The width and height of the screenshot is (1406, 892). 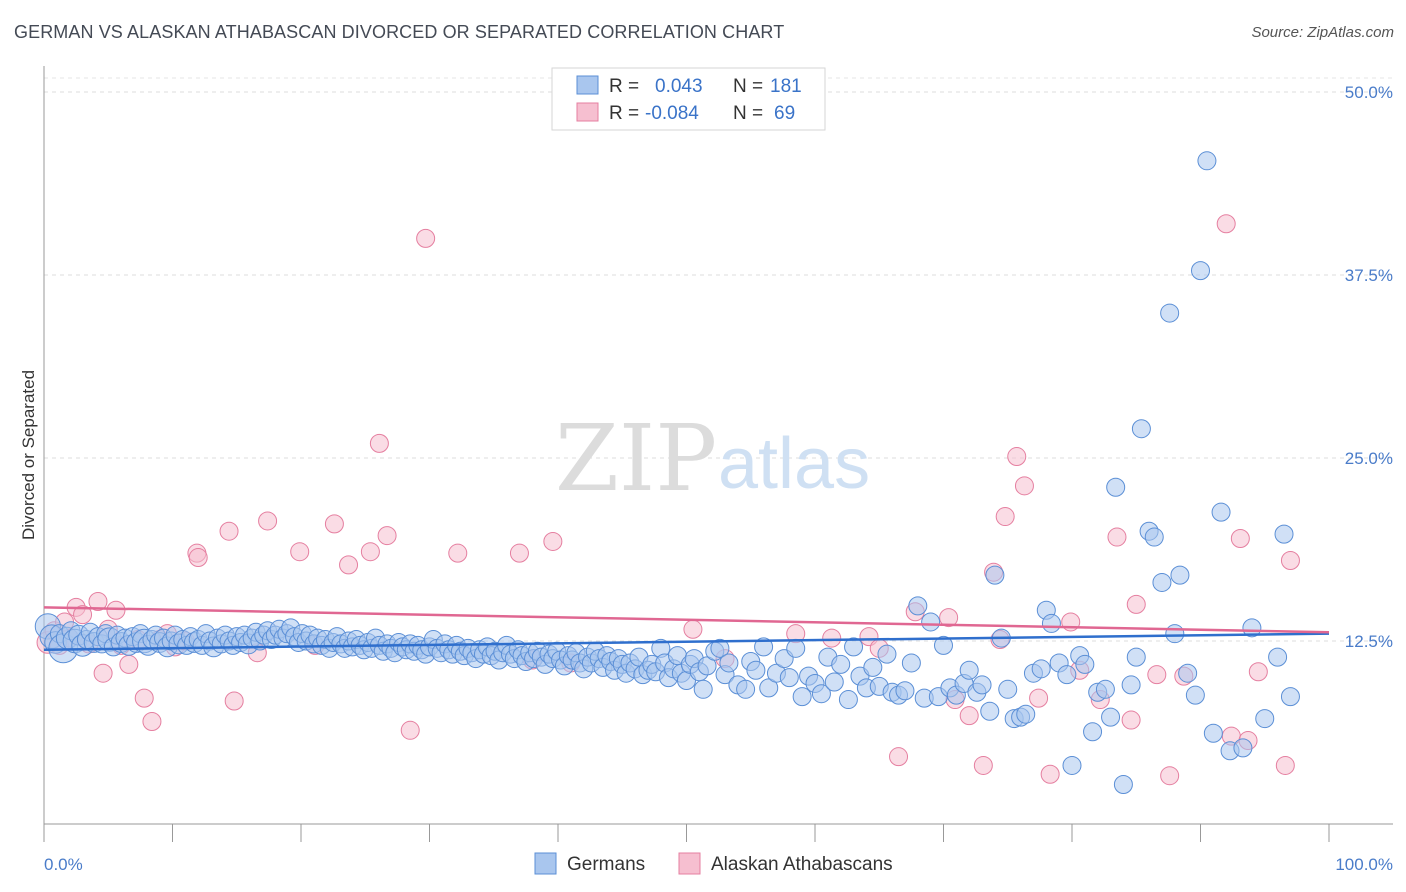 What do you see at coordinates (1369, 641) in the screenshot?
I see `y-tick-label-0: 12.5%` at bounding box center [1369, 641].